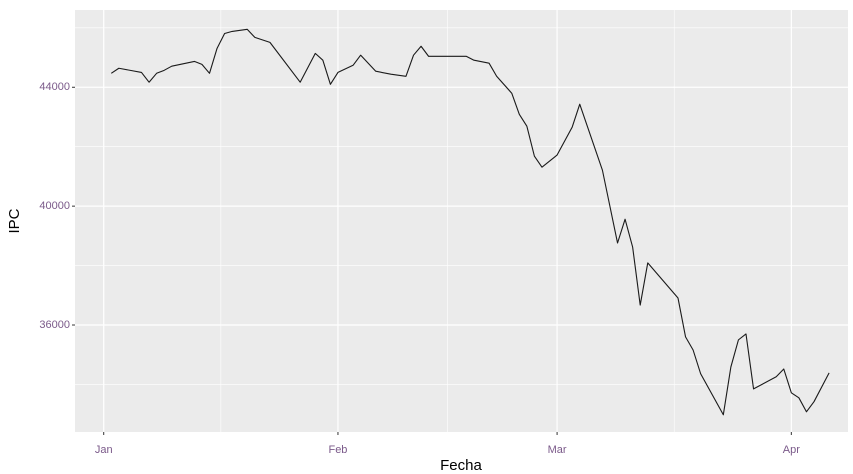  Describe the element at coordinates (461, 465) in the screenshot. I see `x-axis-title: Fecha` at that location.